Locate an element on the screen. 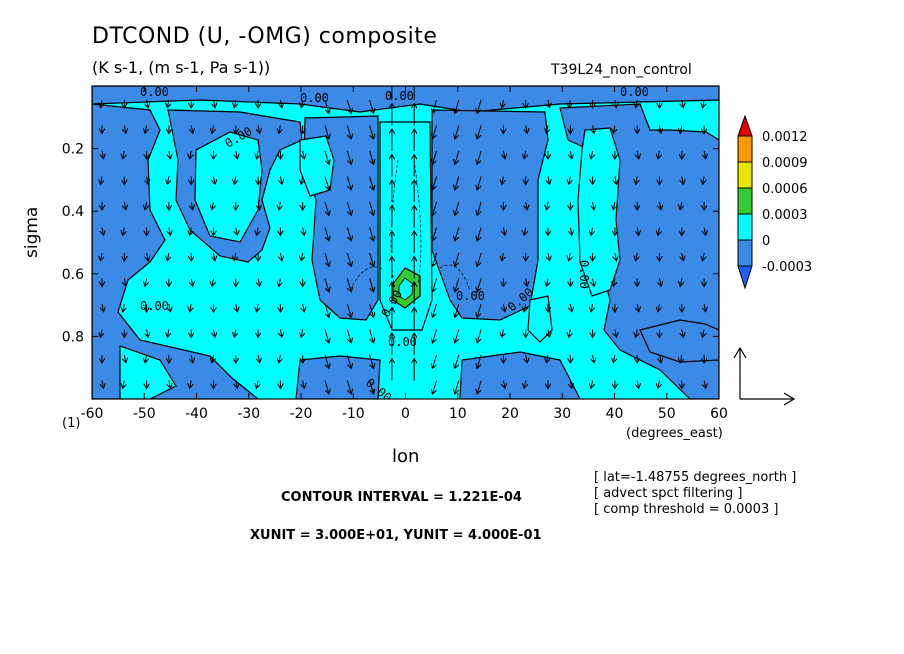 The image size is (904, 654). run-name: T39L24_non_control is located at coordinates (621, 70).